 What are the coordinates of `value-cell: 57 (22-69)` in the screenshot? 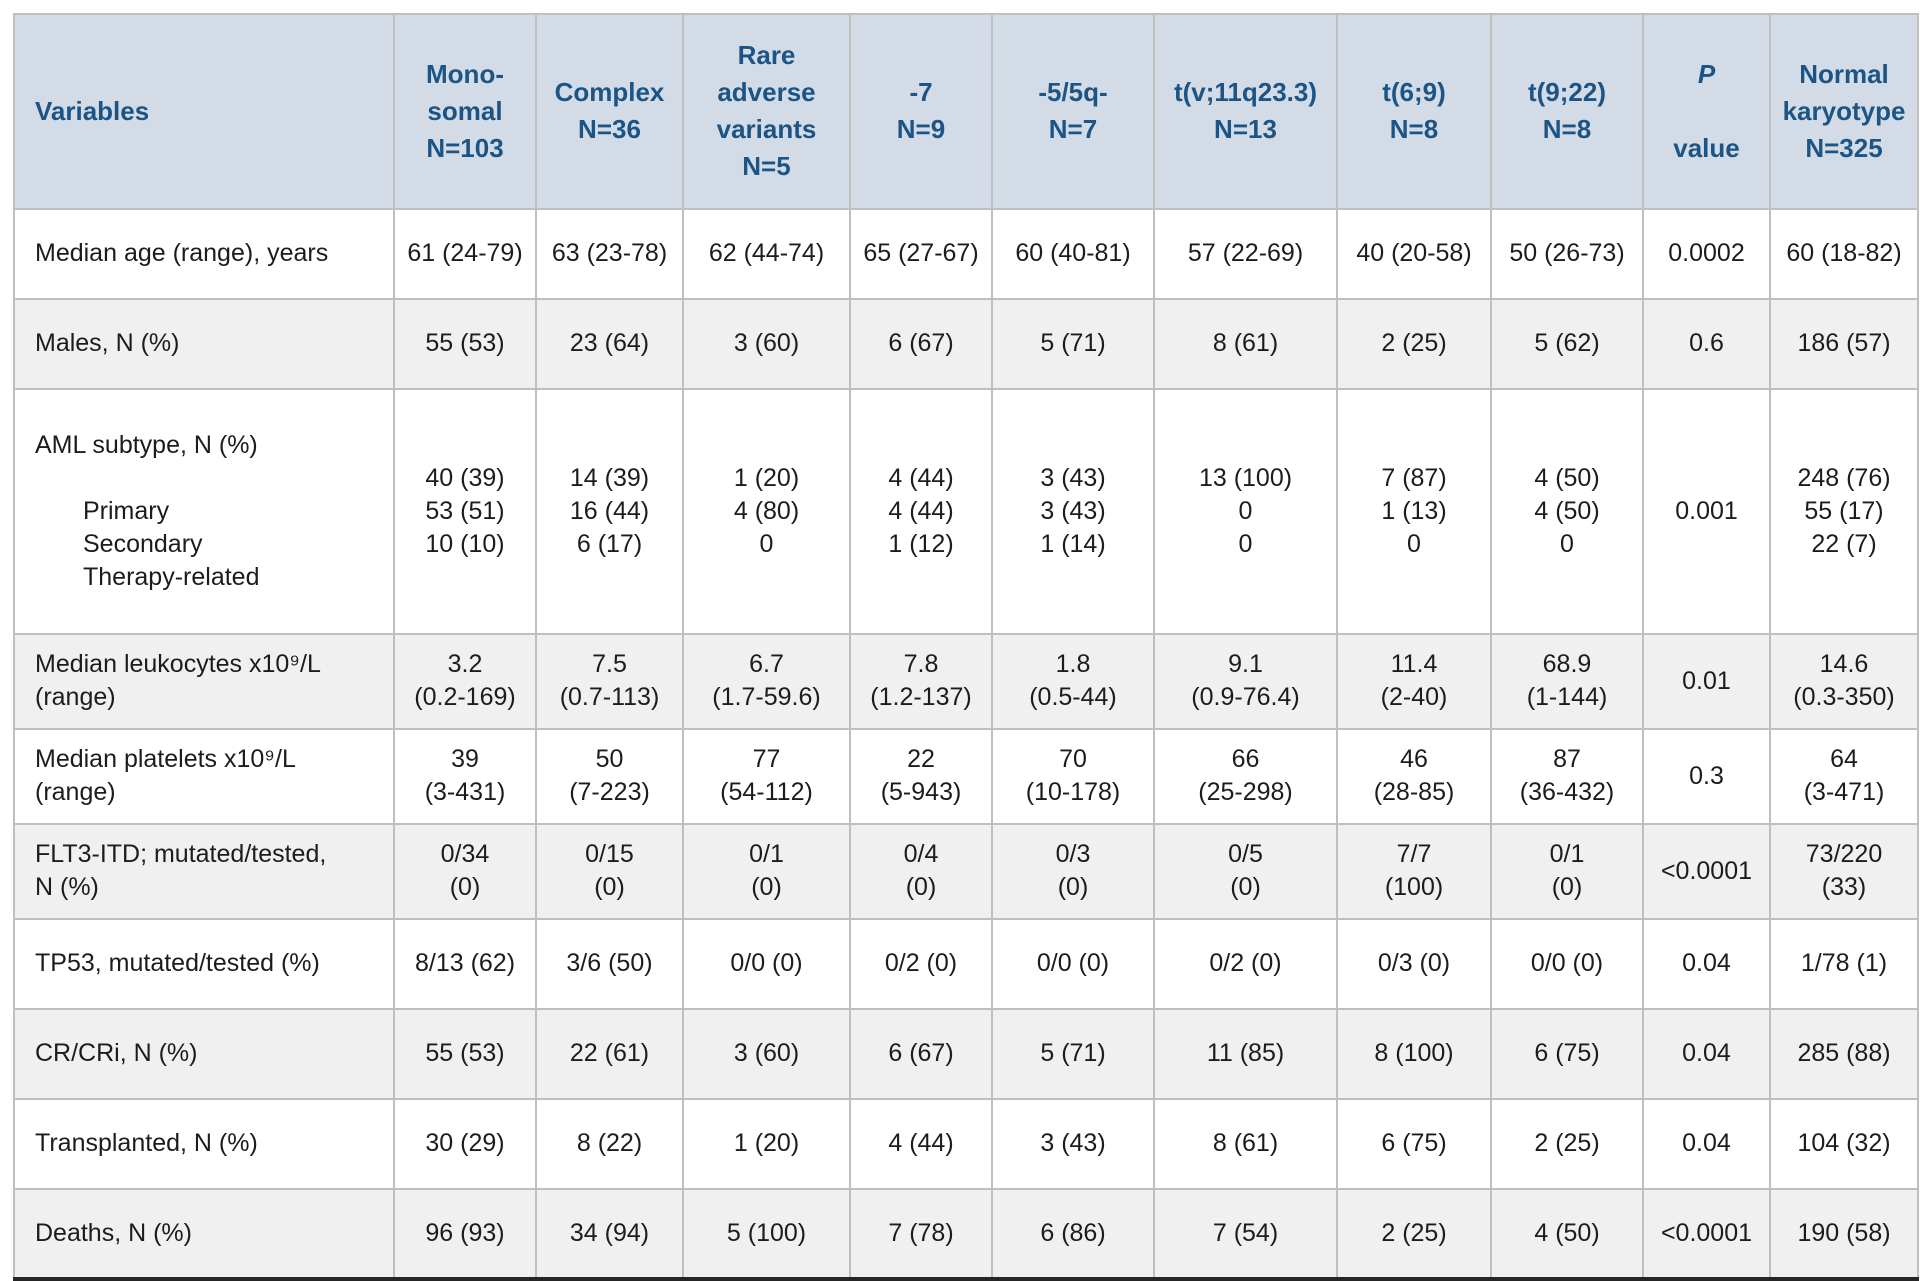 It's located at (1245, 253).